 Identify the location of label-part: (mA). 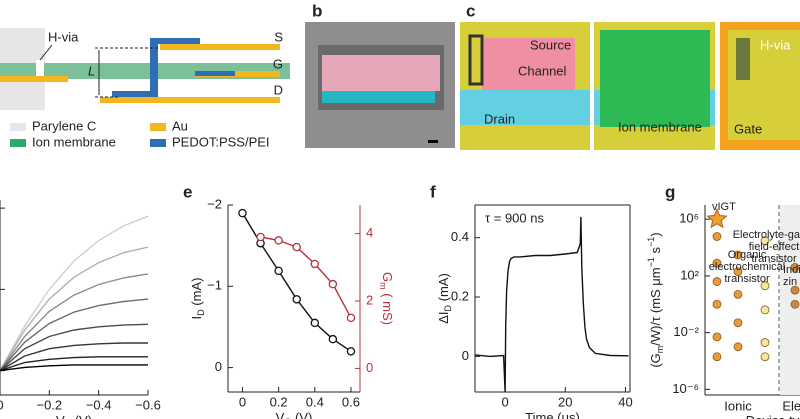
(196, 294).